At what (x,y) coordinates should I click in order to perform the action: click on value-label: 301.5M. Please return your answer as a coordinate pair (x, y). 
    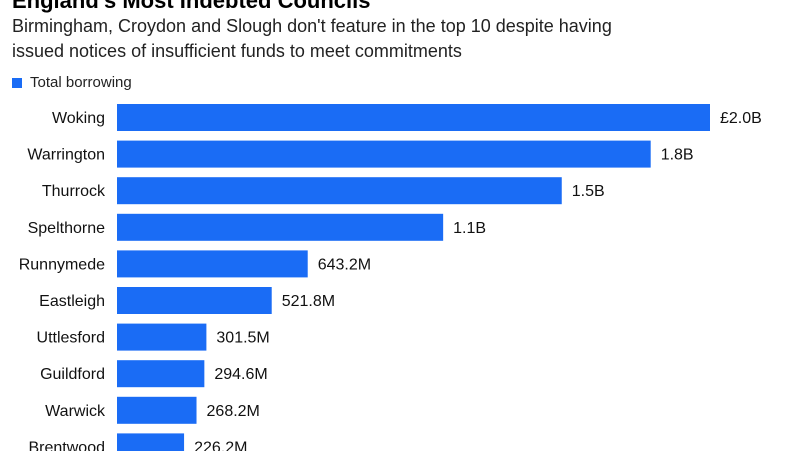
    Looking at the image, I should click on (242, 338).